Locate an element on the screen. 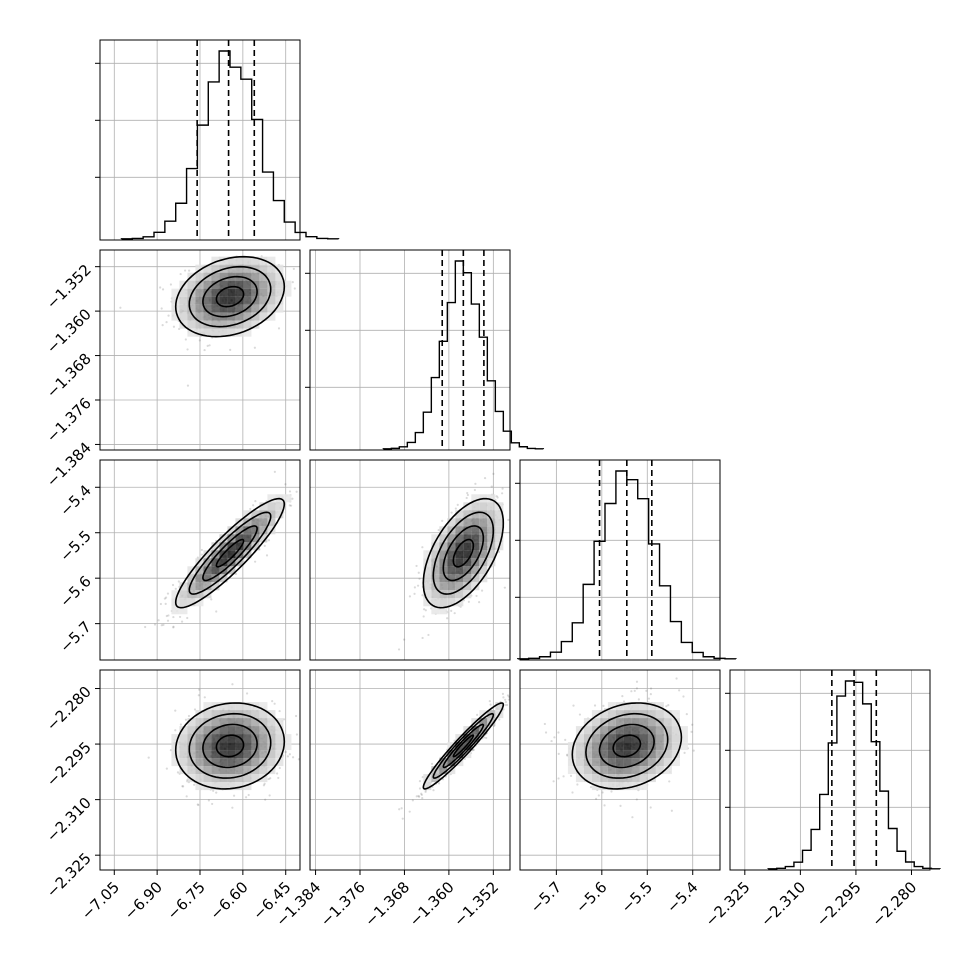 The image size is (970, 970). y-tick-label: −2.280 is located at coordinates (69, 709).